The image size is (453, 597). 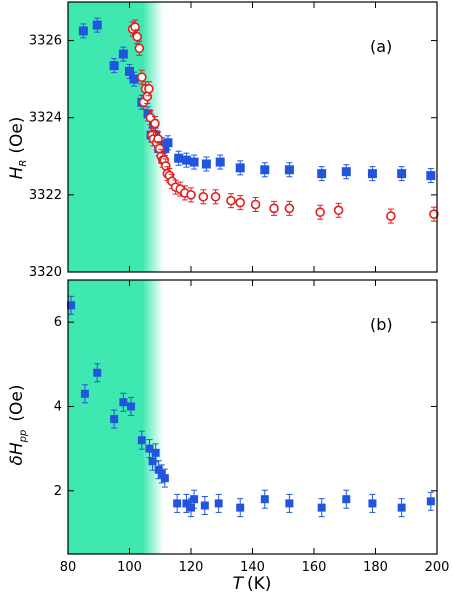 I want to click on x-axis-symbol: T, so click(x=239, y=584).